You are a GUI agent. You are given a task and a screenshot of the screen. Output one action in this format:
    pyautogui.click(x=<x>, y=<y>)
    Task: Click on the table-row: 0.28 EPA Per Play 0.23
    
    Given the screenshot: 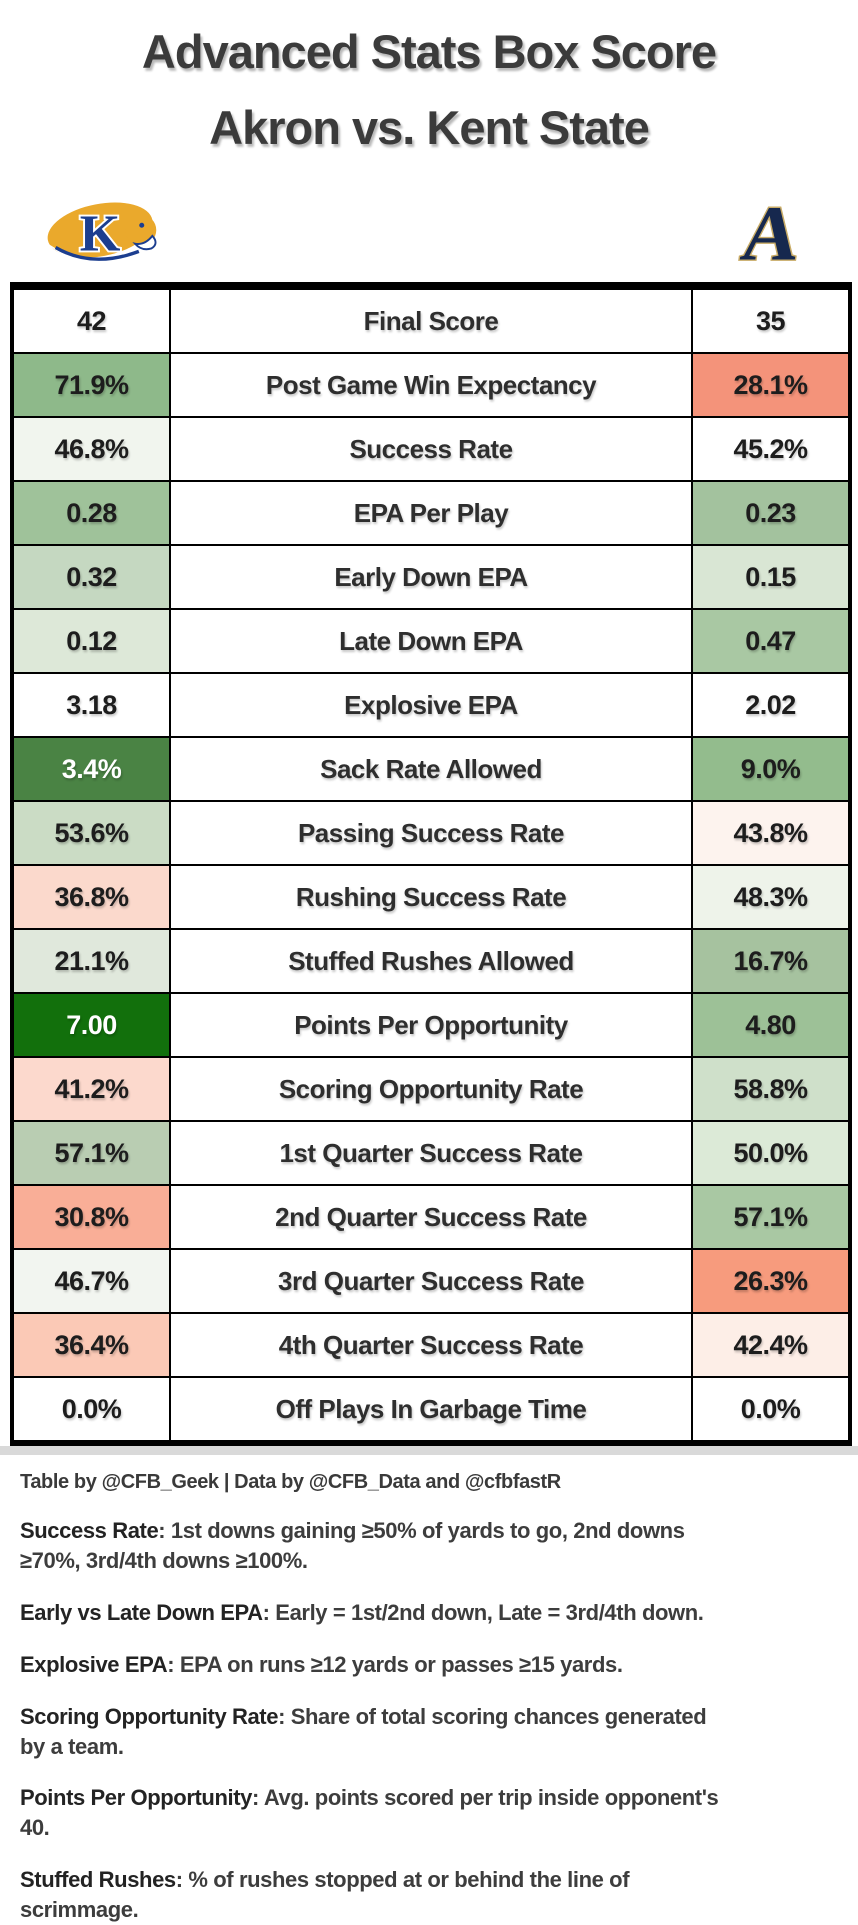 What is the action you would take?
    pyautogui.click(x=431, y=513)
    